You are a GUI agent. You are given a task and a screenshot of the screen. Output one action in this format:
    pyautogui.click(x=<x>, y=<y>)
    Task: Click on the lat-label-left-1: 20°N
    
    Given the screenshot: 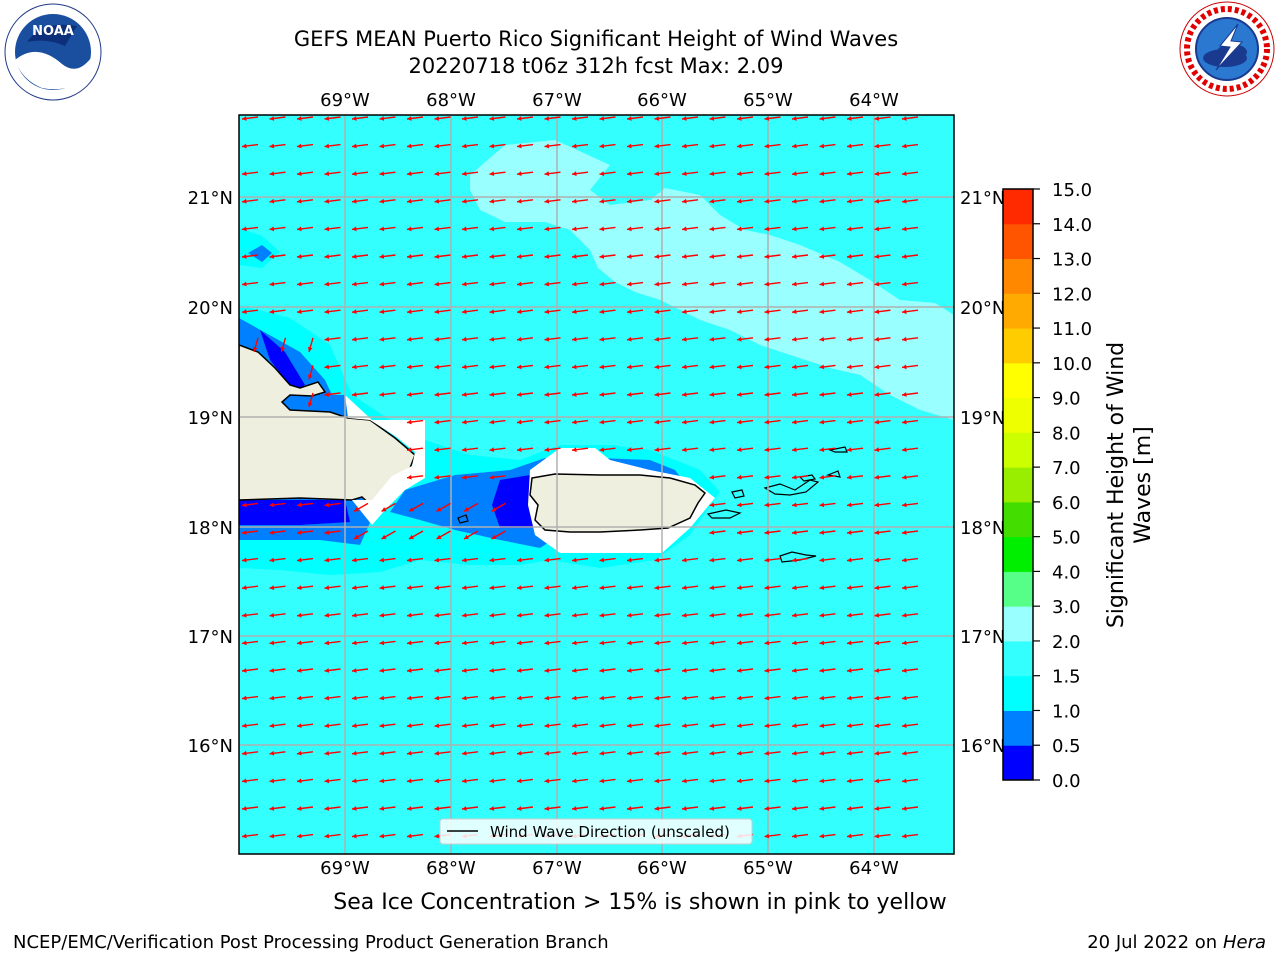 What is the action you would take?
    pyautogui.click(x=210, y=308)
    